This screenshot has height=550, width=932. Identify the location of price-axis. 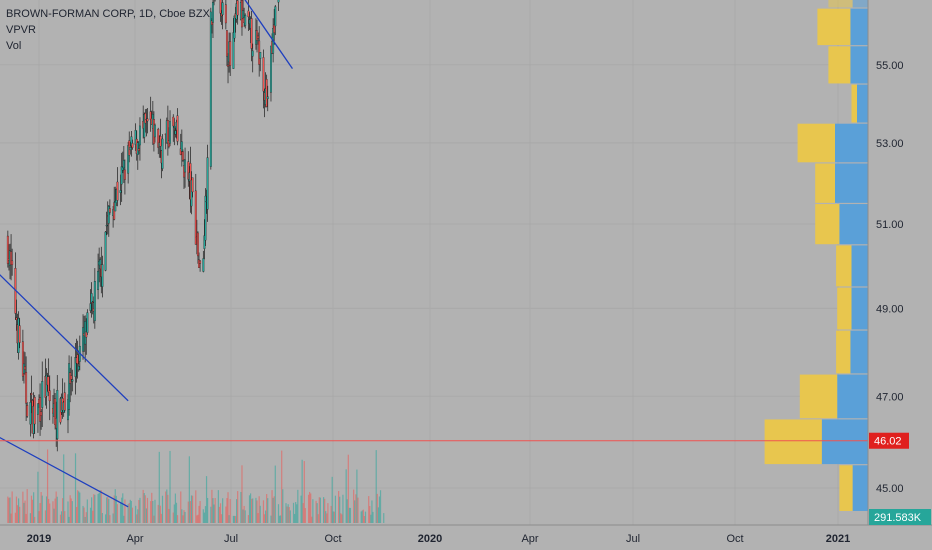
(900, 275).